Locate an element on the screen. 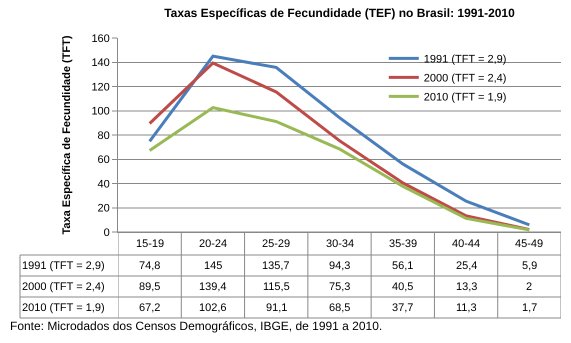 The height and width of the screenshot is (343, 571). data-label: 89,5 is located at coordinates (149, 287).